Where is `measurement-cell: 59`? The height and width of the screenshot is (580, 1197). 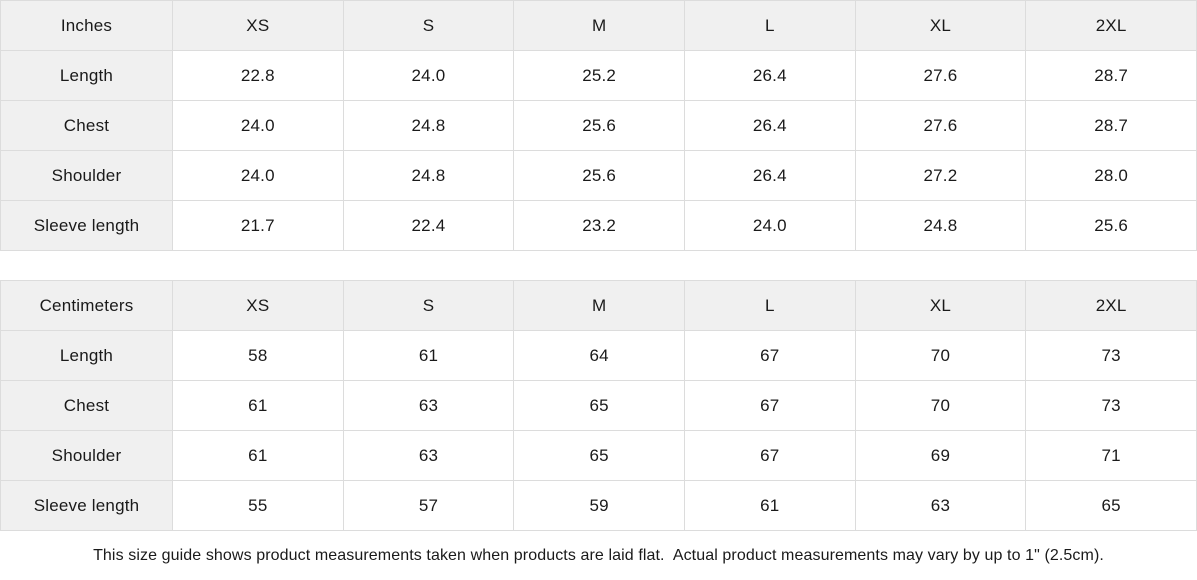 measurement-cell: 59 is located at coordinates (599, 505).